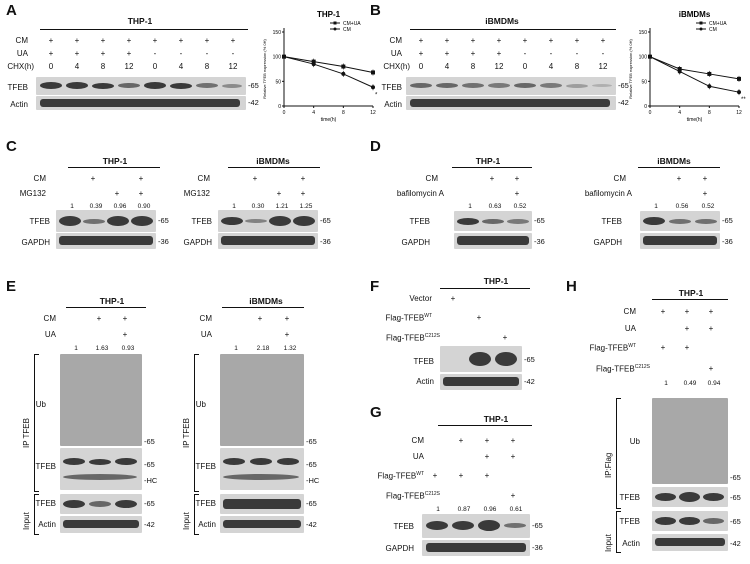 The image size is (750, 564). What do you see at coordinates (516, 509) in the screenshot?
I see `quant-value: 0.61` at bounding box center [516, 509].